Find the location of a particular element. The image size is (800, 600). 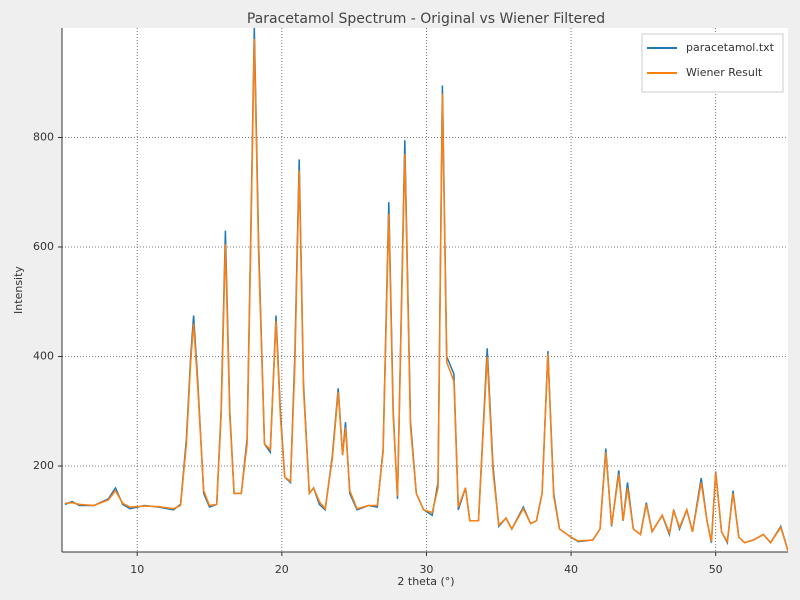

y-tick-label: 200 is located at coordinates (43, 465).